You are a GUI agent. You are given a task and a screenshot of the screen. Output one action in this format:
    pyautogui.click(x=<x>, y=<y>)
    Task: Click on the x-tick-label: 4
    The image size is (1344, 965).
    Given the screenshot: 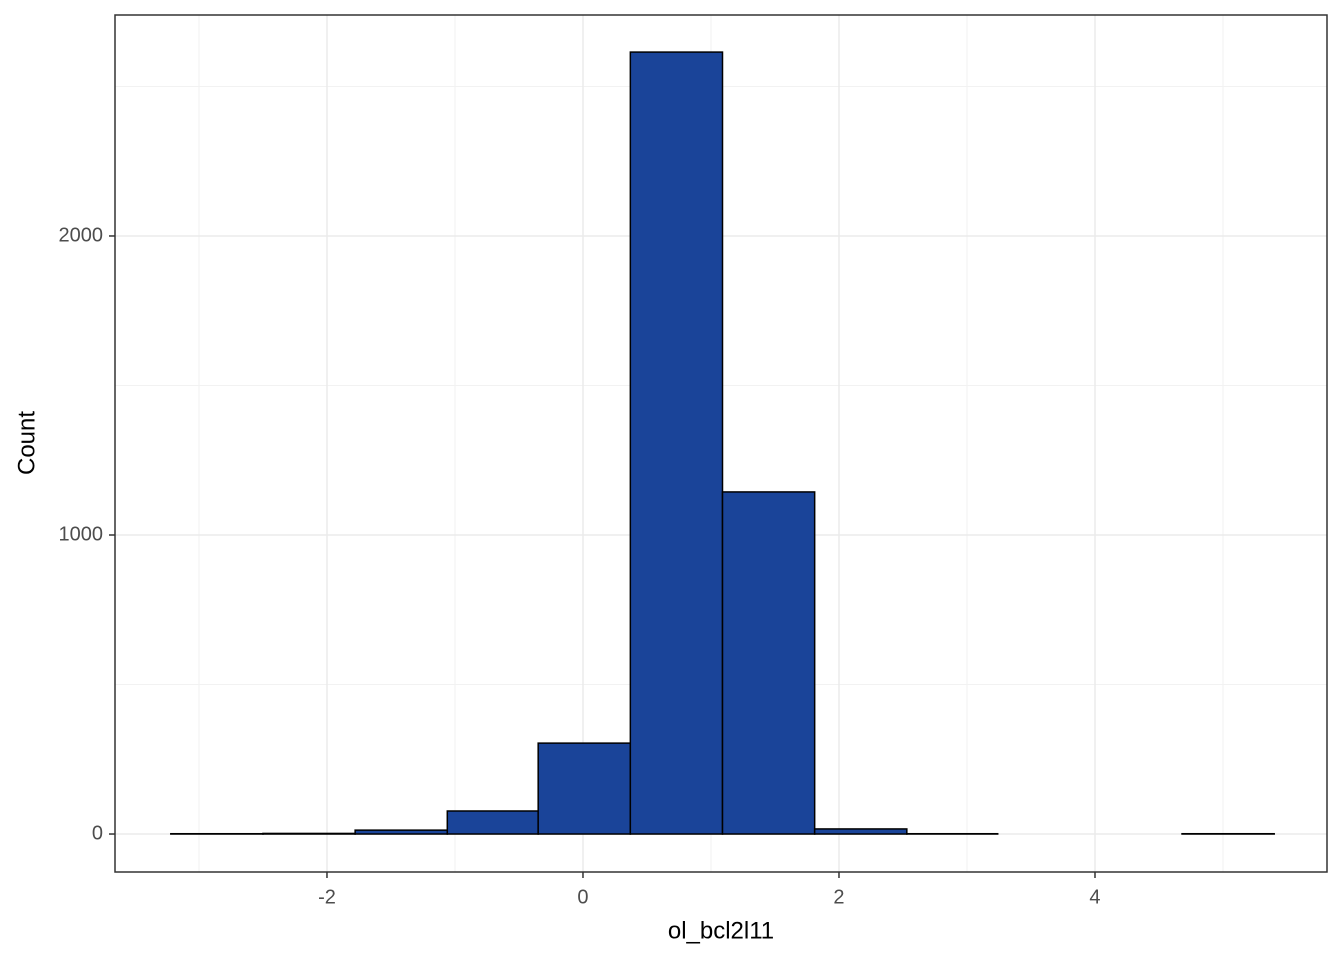 What is the action you would take?
    pyautogui.click(x=1094, y=897)
    